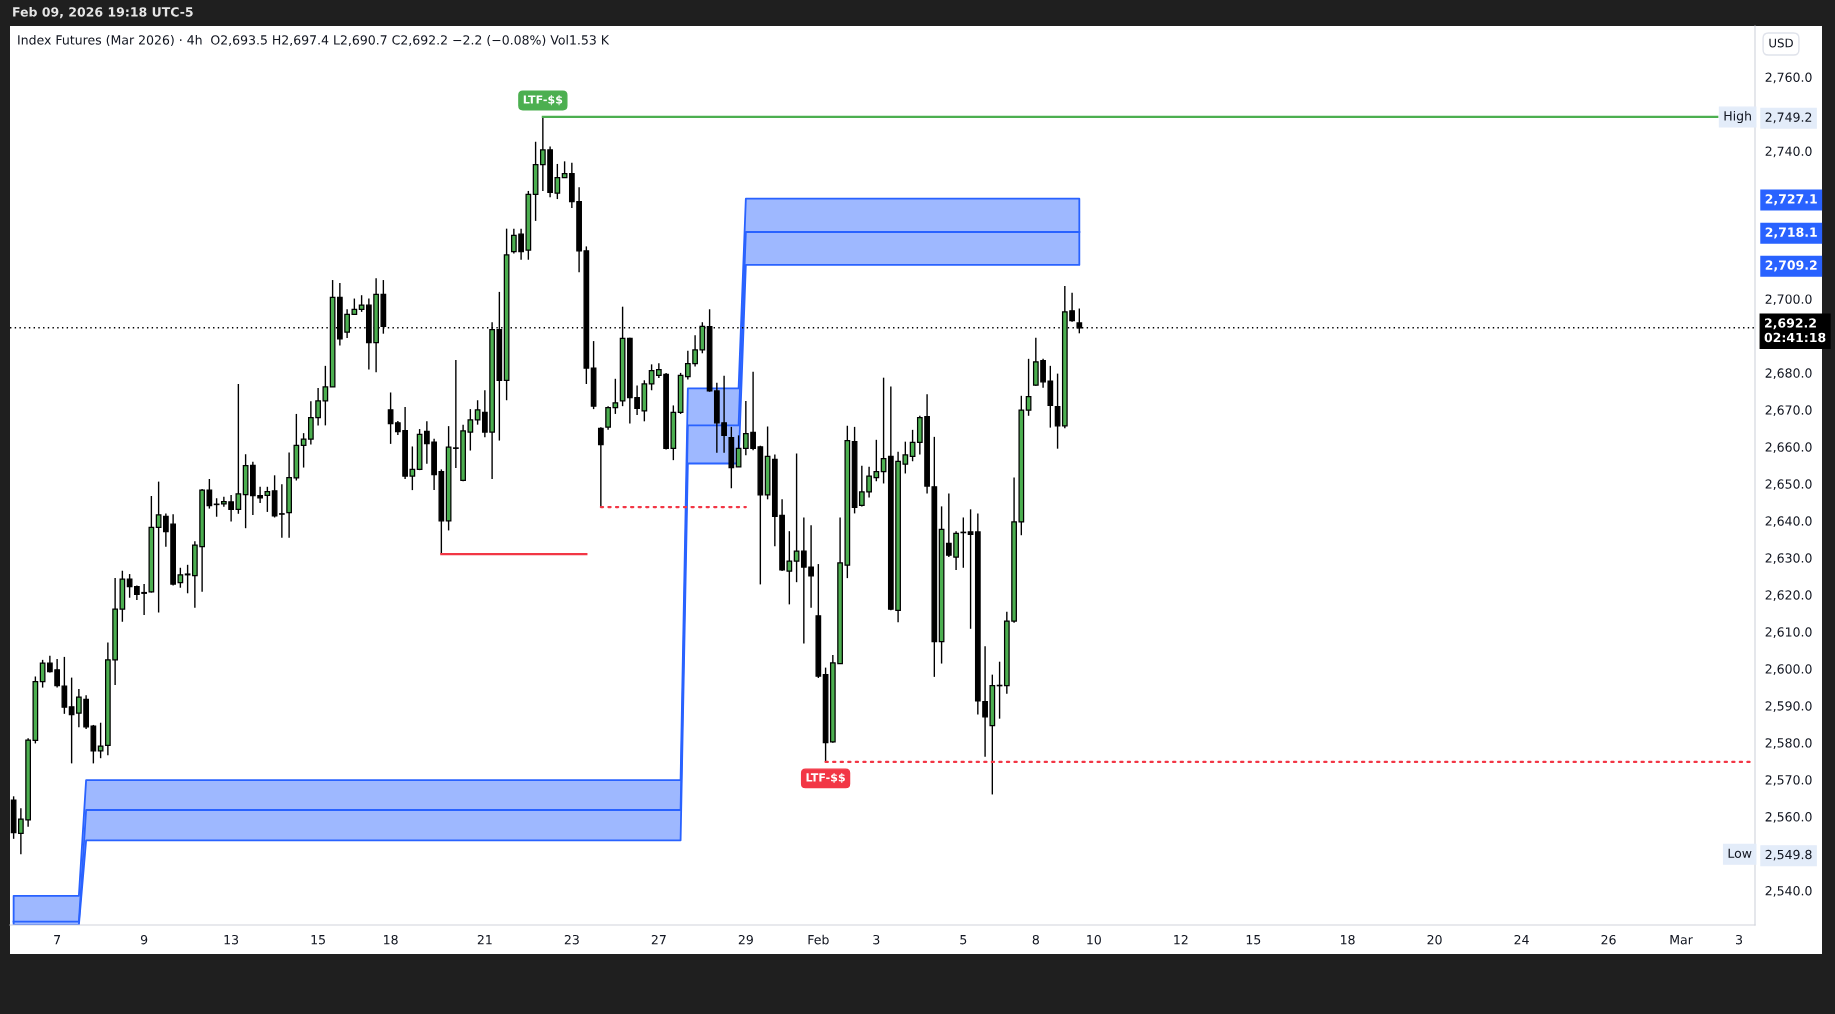 The image size is (1835, 1014). What do you see at coordinates (1035, 939) in the screenshot?
I see `x-tick-label: 8` at bounding box center [1035, 939].